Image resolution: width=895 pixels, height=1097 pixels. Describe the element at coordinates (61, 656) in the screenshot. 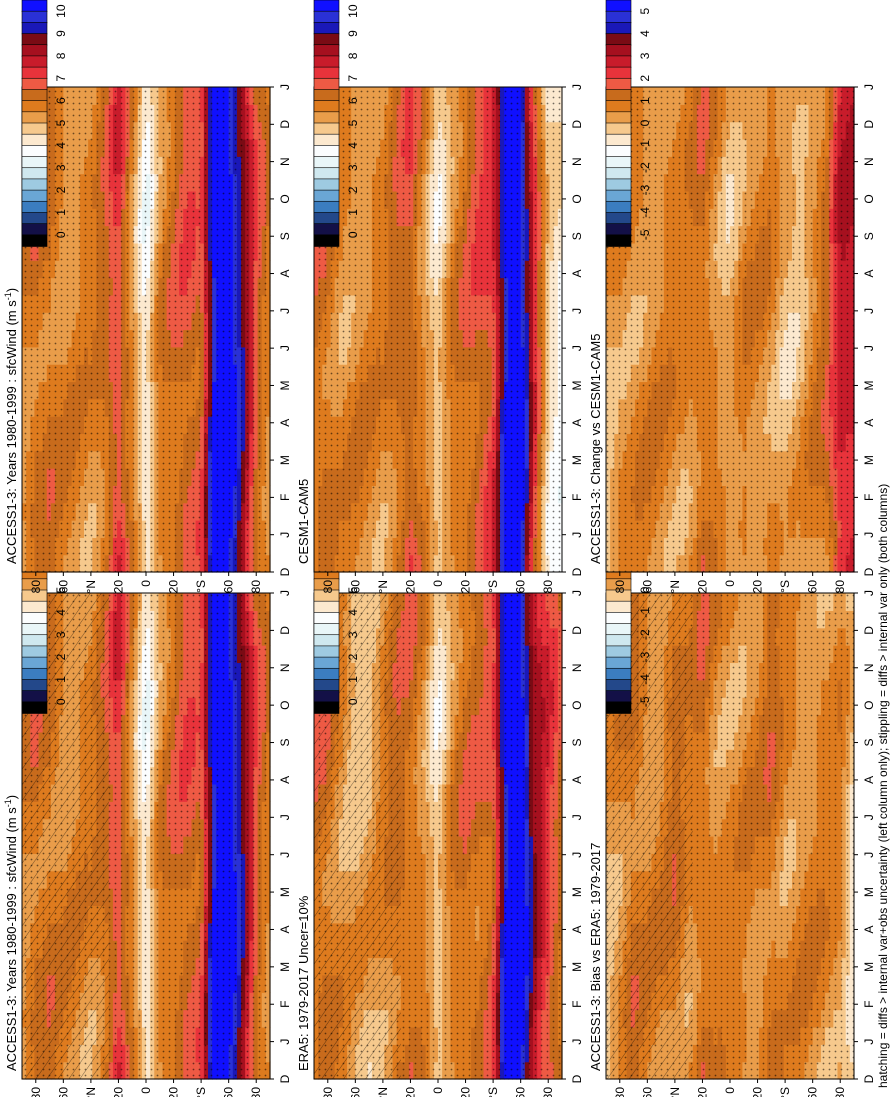

I see `colorbar-label: 2` at that location.